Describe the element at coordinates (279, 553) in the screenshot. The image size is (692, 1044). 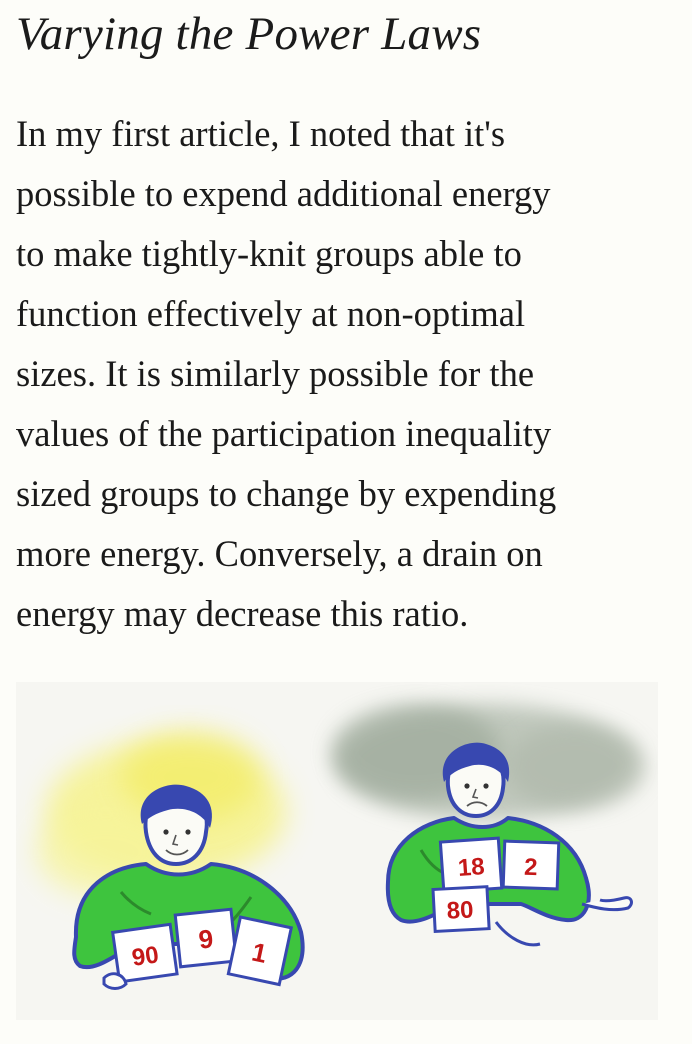
I see `paragraph-line: more energy. Conversely, a drain on` at that location.